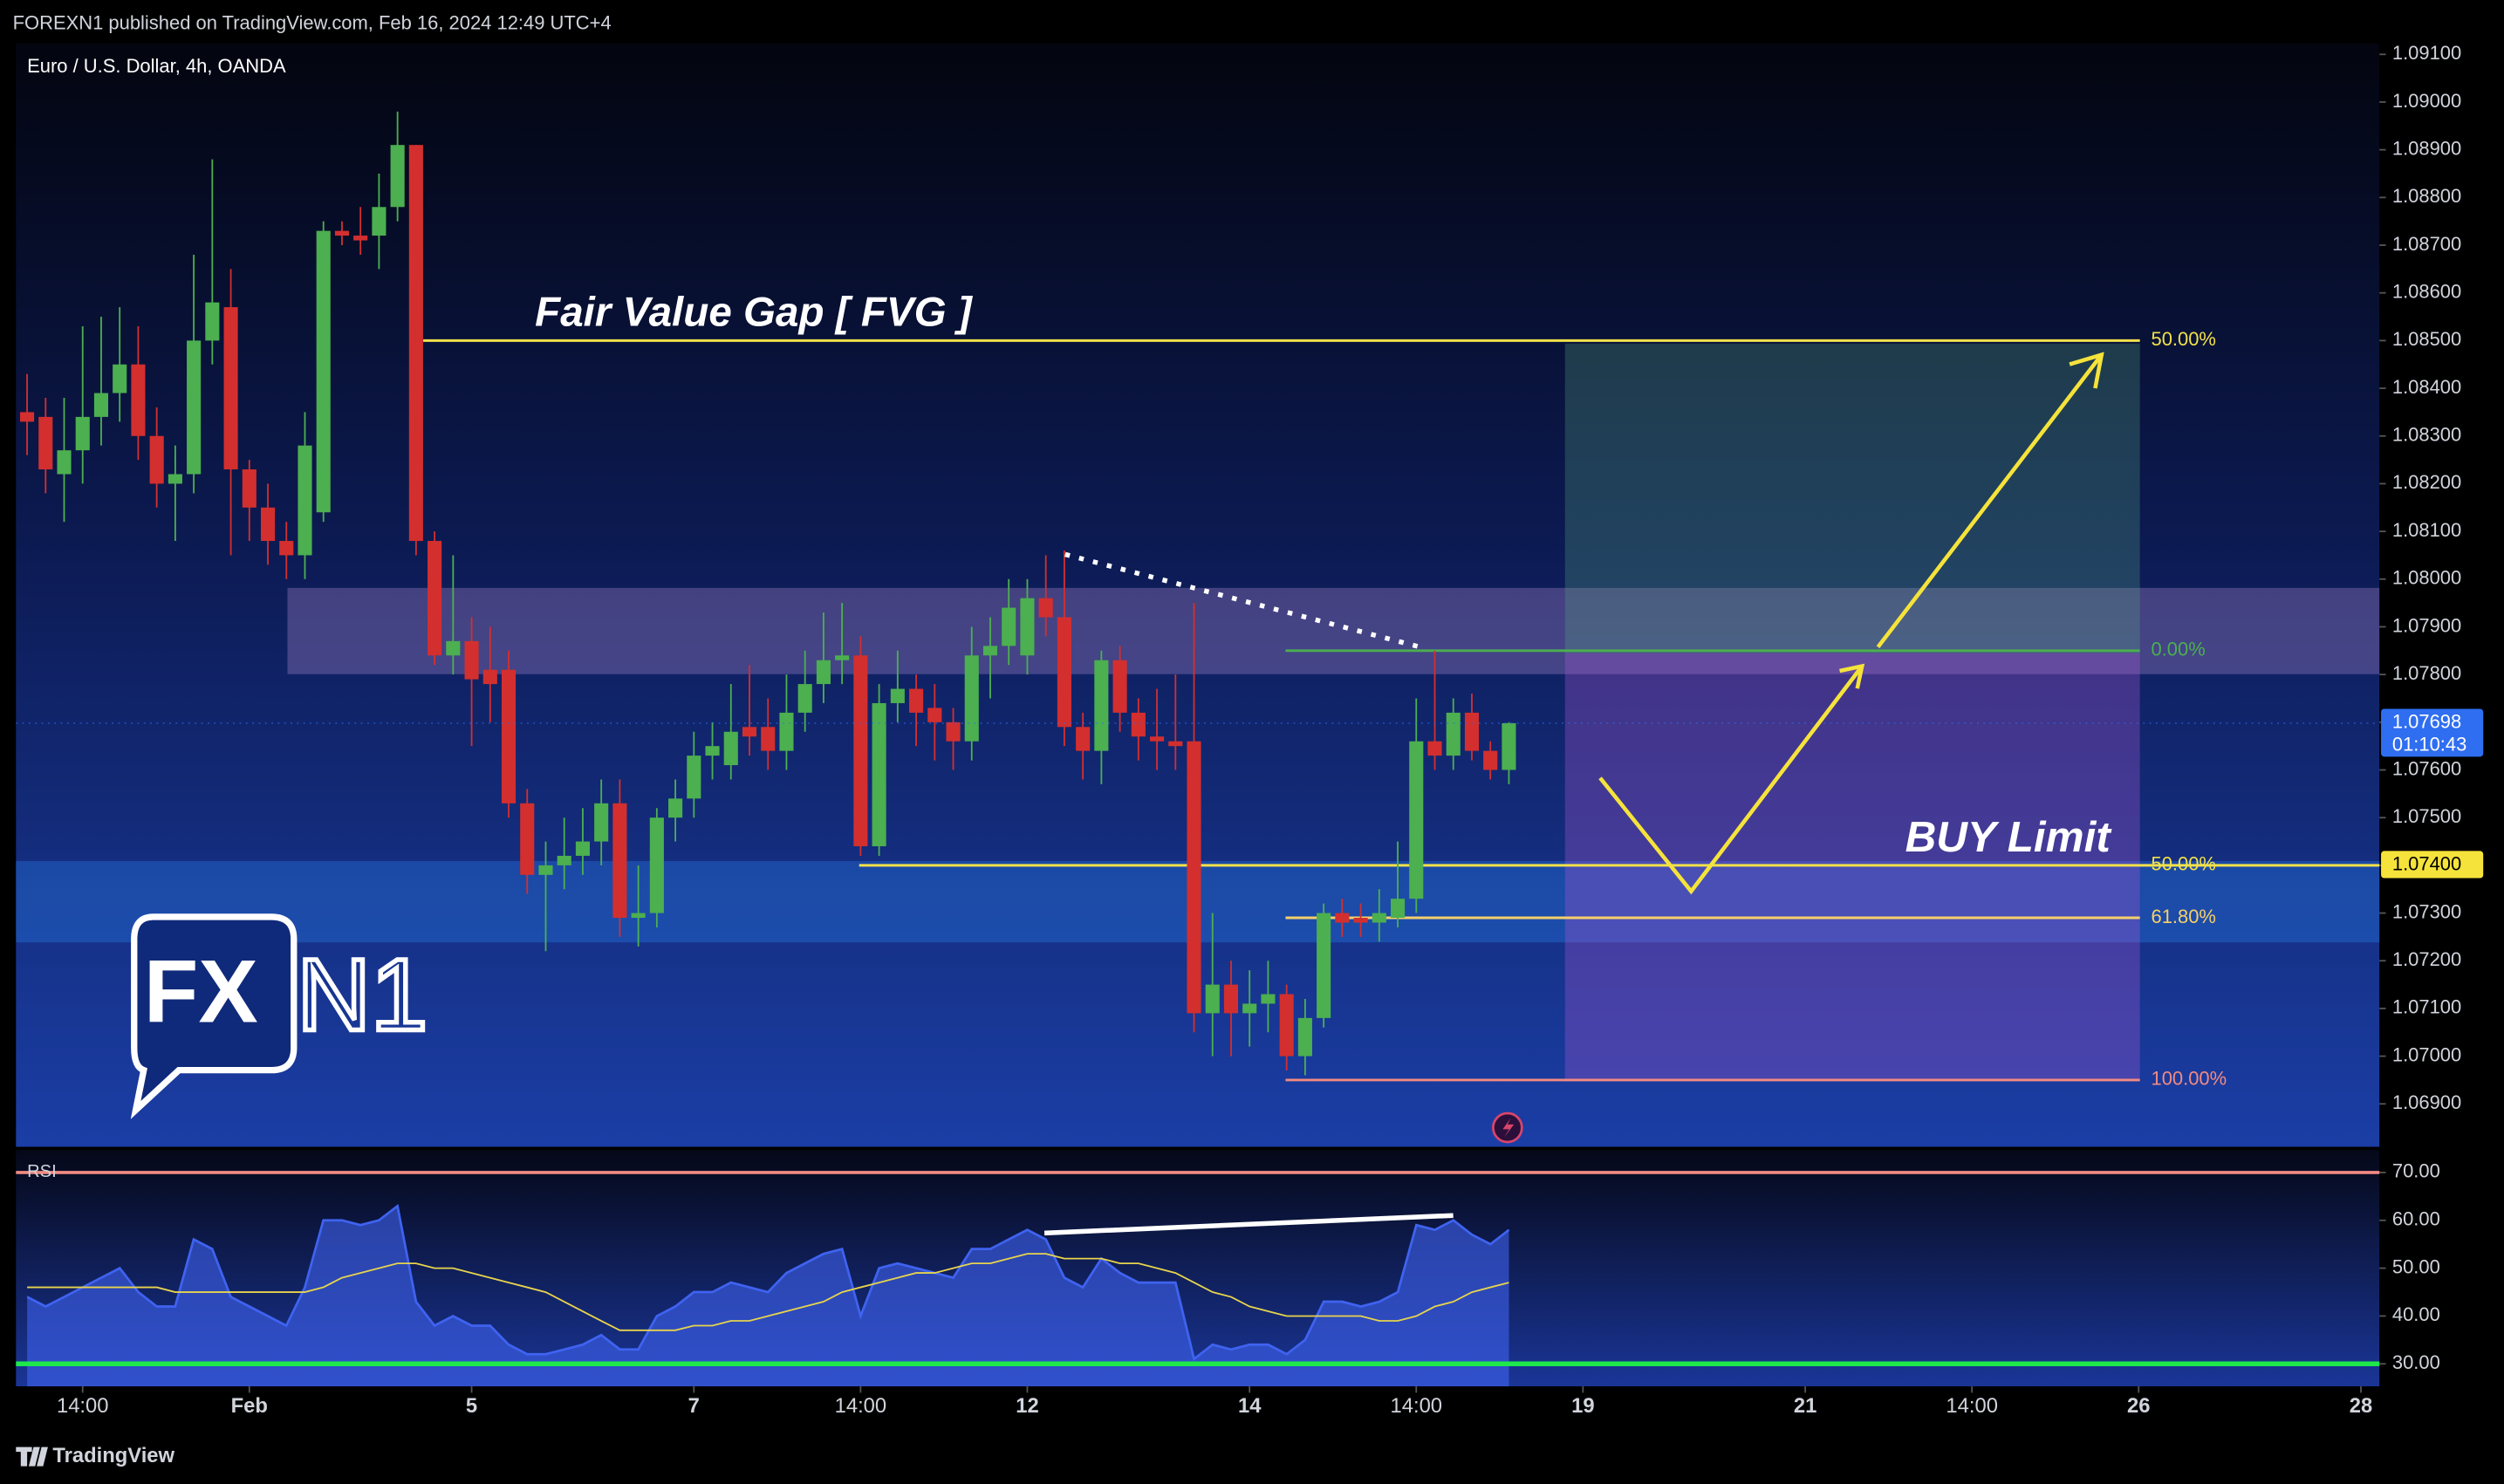 The image size is (2504, 1484). Describe the element at coordinates (2416, 1171) in the screenshot. I see `y-tick-label: 70.00` at that location.